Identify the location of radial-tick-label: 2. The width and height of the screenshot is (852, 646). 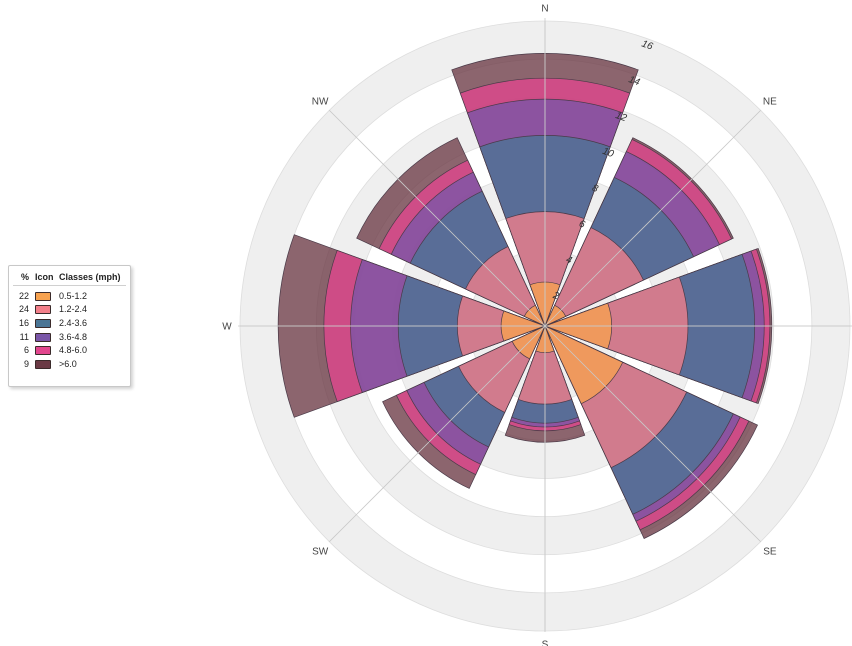
(555, 296).